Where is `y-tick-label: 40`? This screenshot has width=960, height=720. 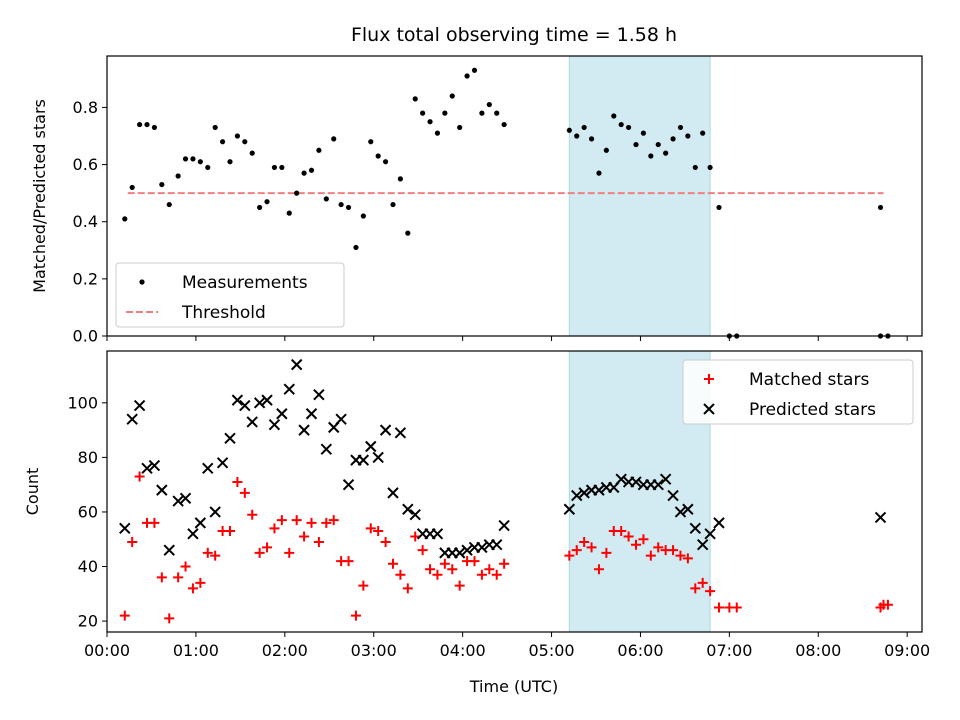
y-tick-label: 40 is located at coordinates (88, 566).